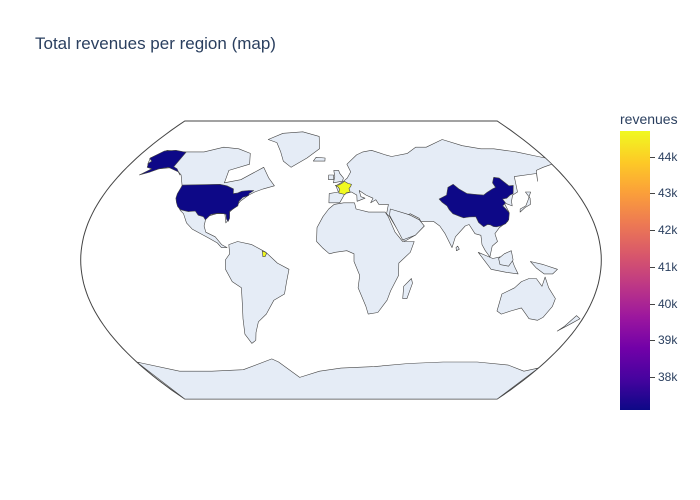 The height and width of the screenshot is (500, 700). I want to click on colorbar-tick-label: 41k, so click(668, 266).